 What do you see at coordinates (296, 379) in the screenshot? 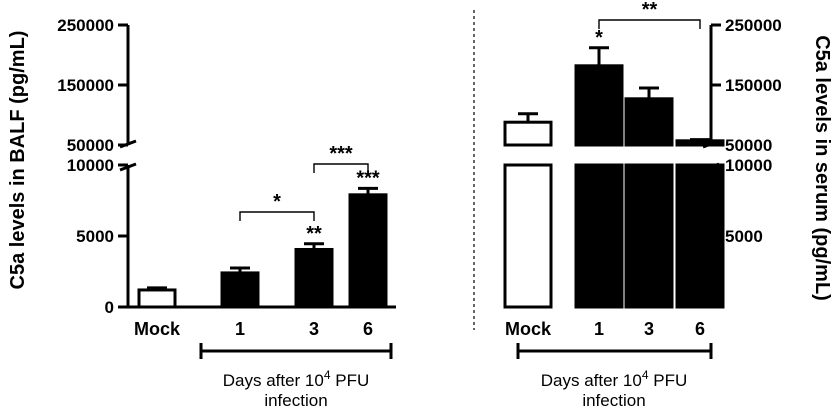
I see `left-group-label-line1: Days after 104 PFU` at bounding box center [296, 379].